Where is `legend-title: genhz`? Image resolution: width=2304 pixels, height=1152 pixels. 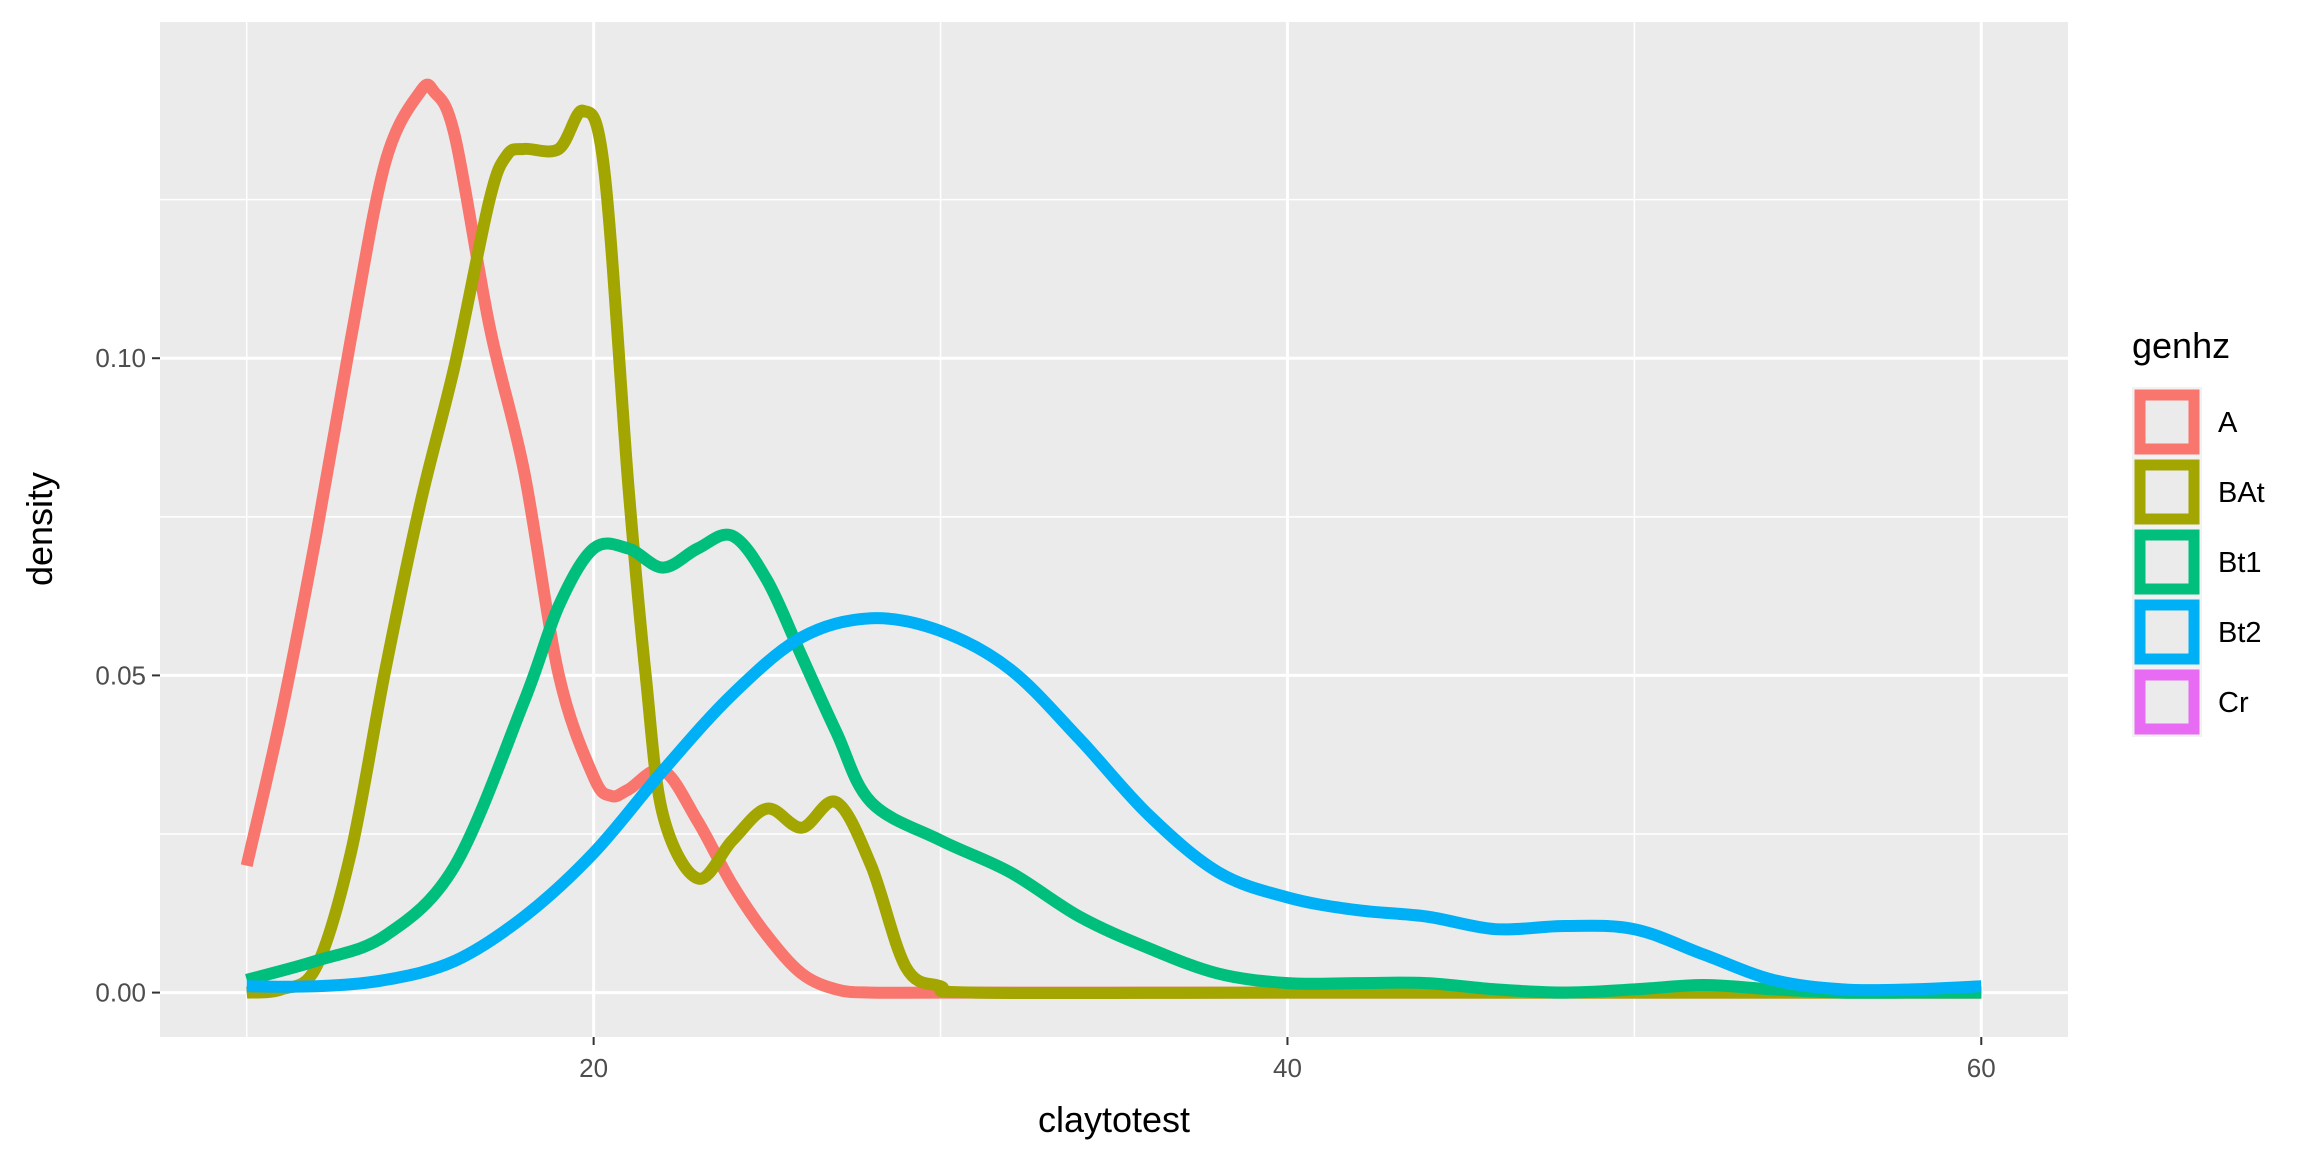
legend-title: genhz is located at coordinates (2181, 345).